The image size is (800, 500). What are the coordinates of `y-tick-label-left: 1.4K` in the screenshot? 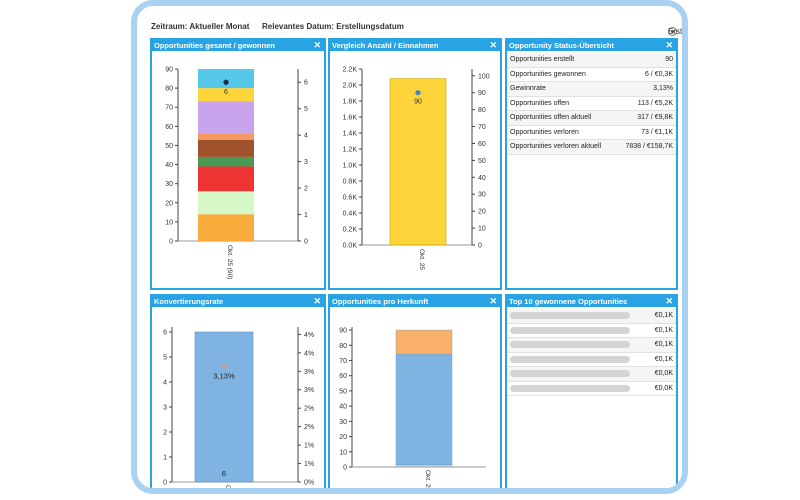 It's located at (350, 134).